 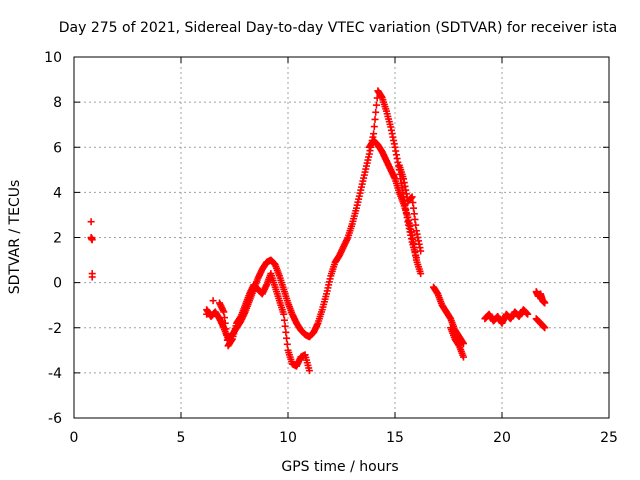 What do you see at coordinates (339, 467) in the screenshot?
I see `x-axis-label: GPS time / hours` at bounding box center [339, 467].